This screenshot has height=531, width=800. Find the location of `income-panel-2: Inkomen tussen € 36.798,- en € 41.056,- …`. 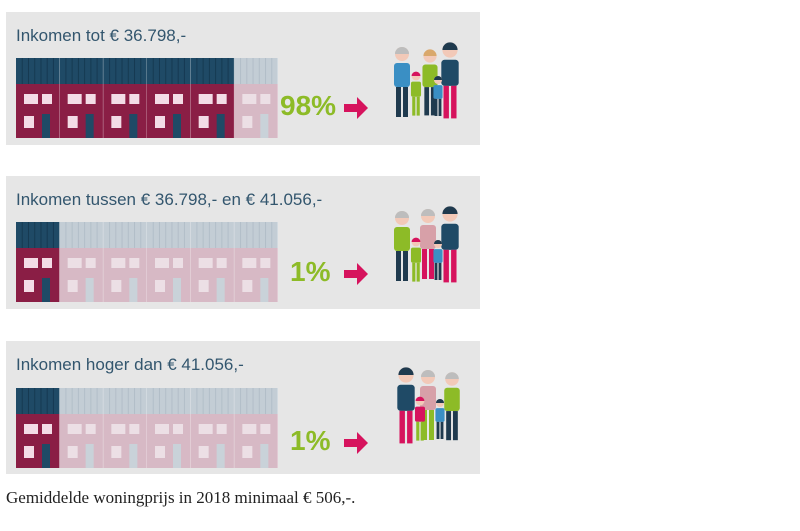

income-panel-2: Inkomen tussen € 36.798,- en € 41.056,- … is located at coordinates (243, 242).